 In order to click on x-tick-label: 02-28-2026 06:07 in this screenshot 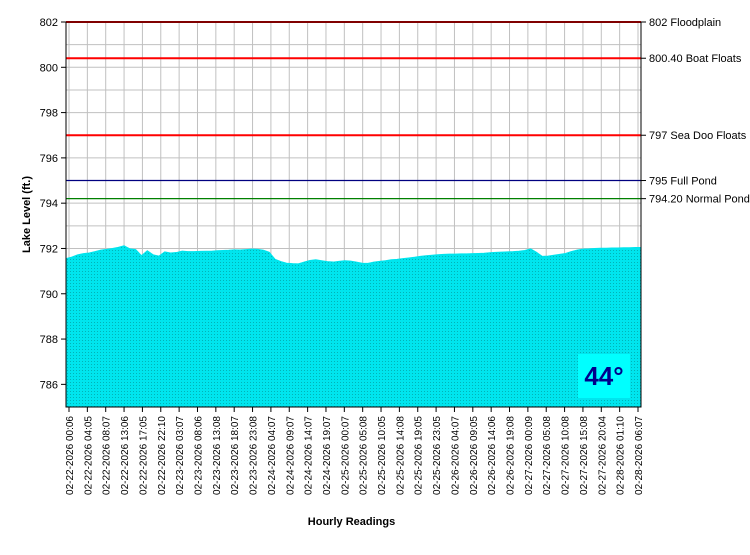, I will do `click(639, 455)`.